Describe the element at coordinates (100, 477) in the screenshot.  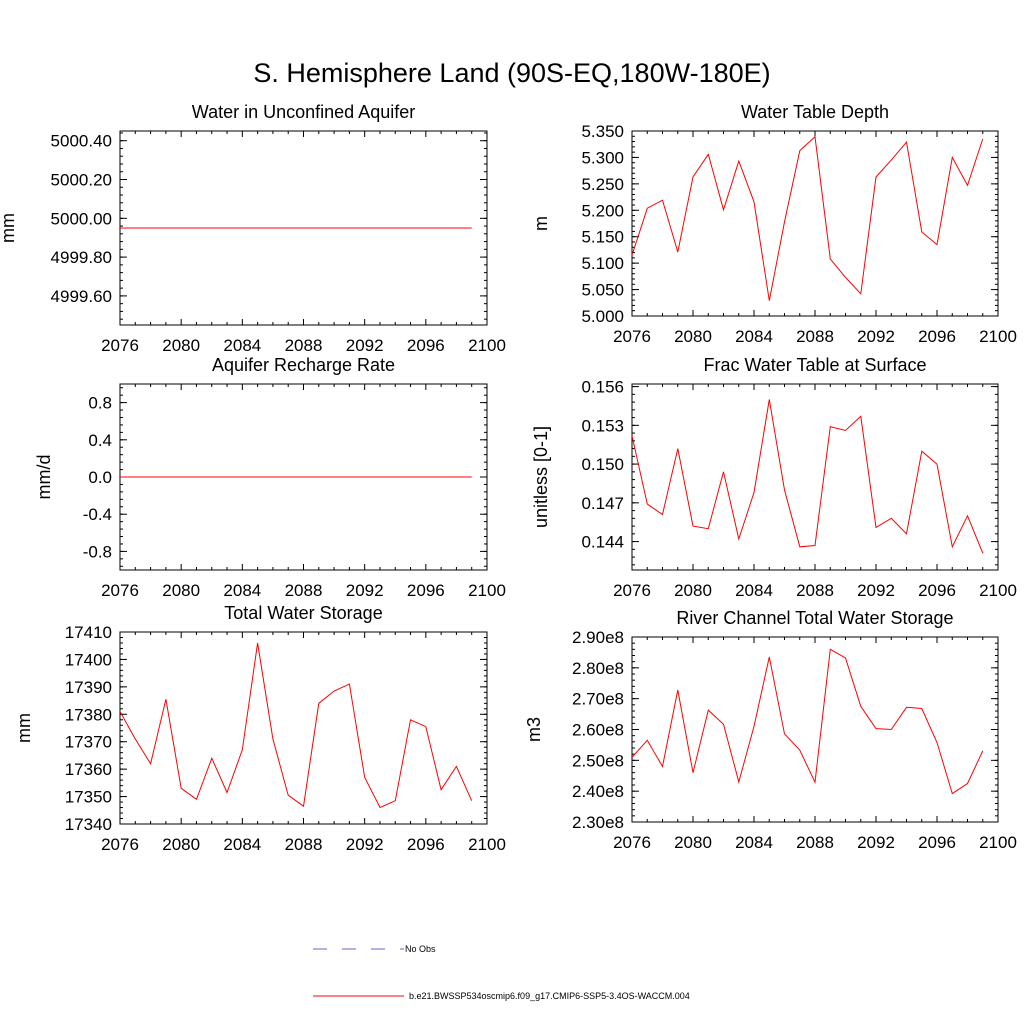
I see `panel-aquifer-recharge-rate-ytick-label: 0.0` at that location.